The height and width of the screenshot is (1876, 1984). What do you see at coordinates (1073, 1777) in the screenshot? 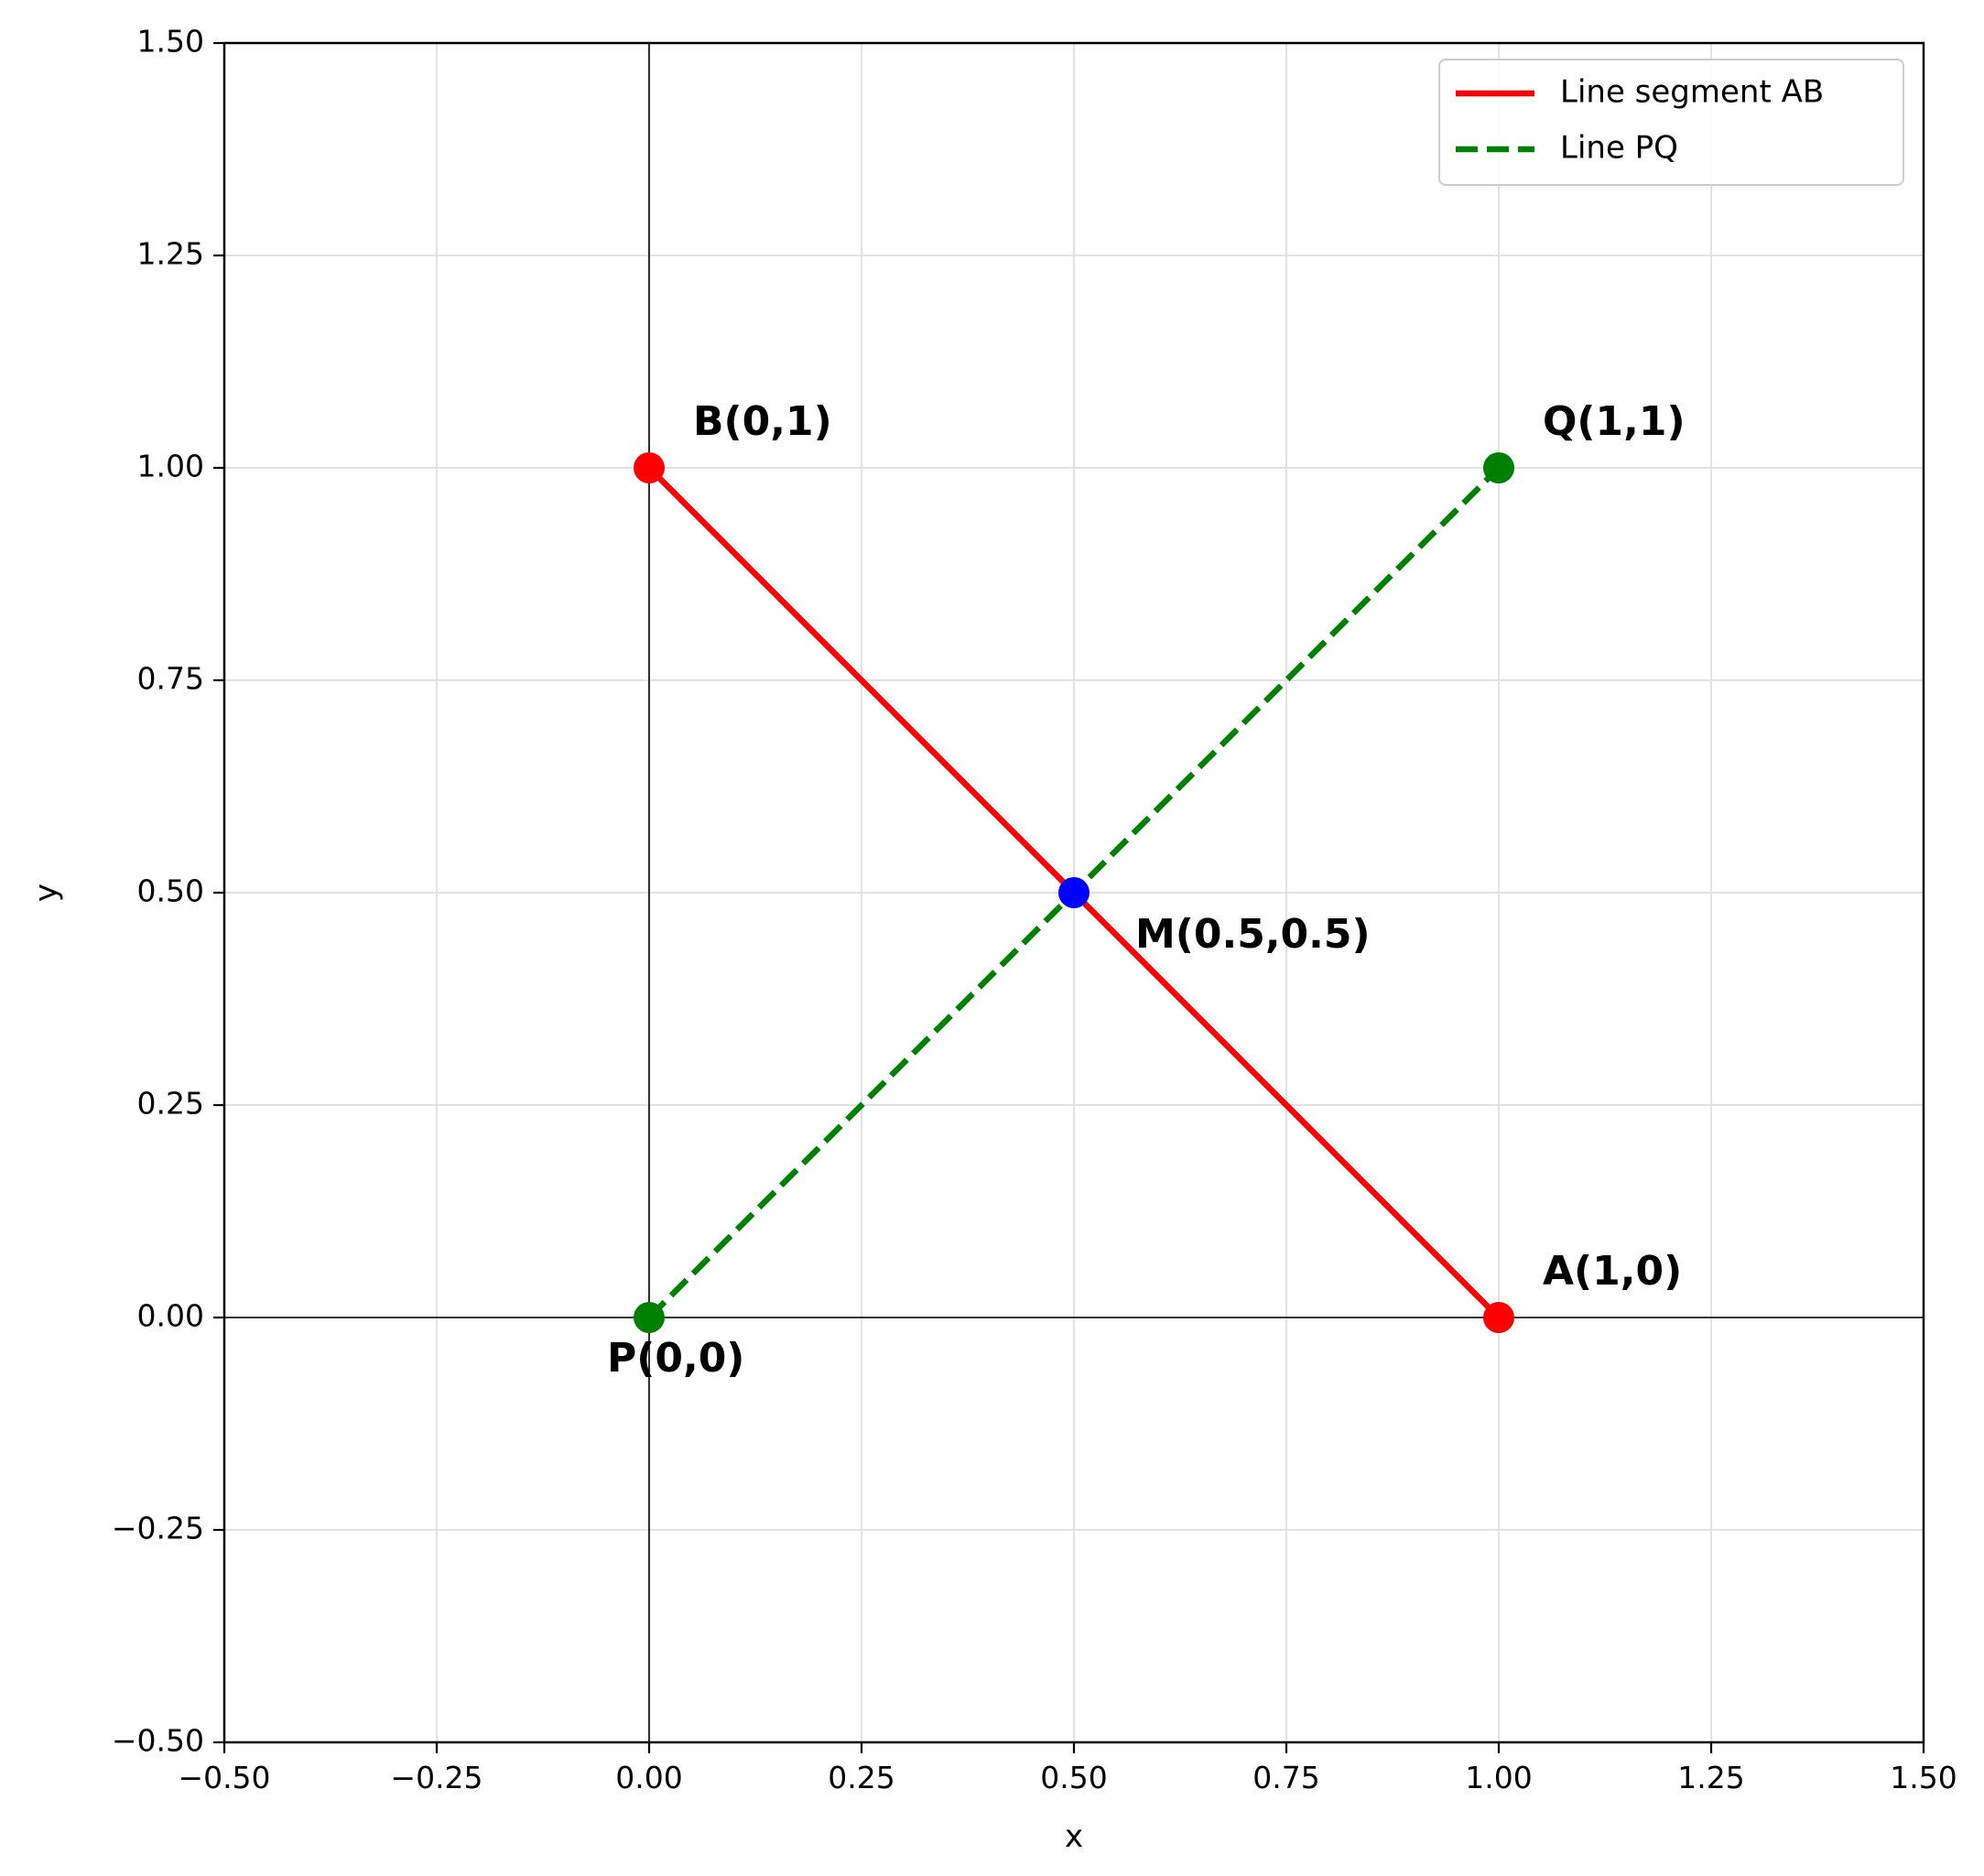
I see `x-tick-label: 0.50` at bounding box center [1073, 1777].